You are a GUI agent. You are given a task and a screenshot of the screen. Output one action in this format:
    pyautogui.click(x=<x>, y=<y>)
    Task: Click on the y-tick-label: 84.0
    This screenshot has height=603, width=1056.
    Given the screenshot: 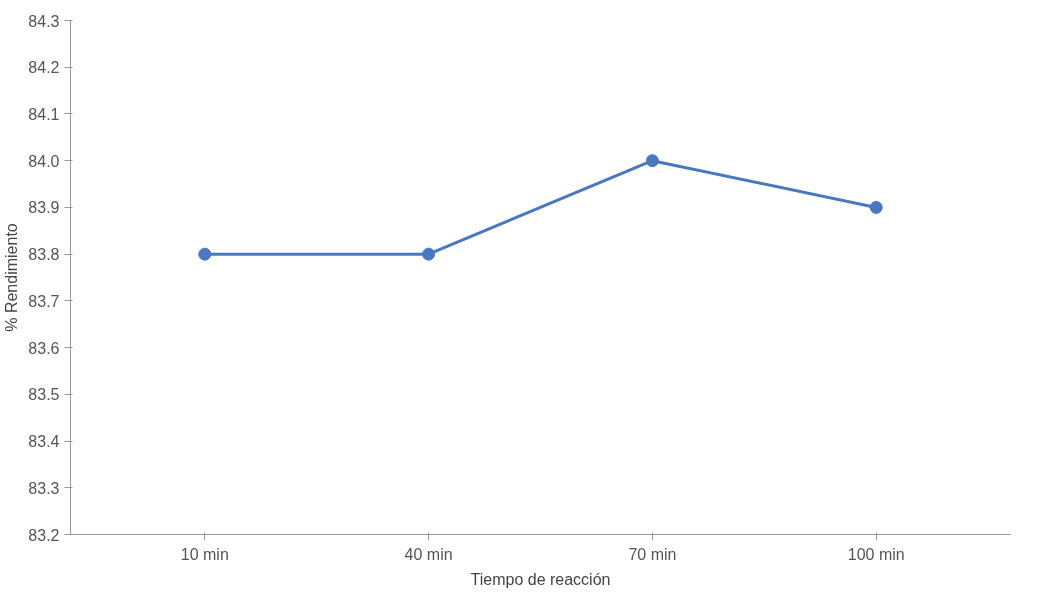 What is the action you would take?
    pyautogui.click(x=44, y=161)
    